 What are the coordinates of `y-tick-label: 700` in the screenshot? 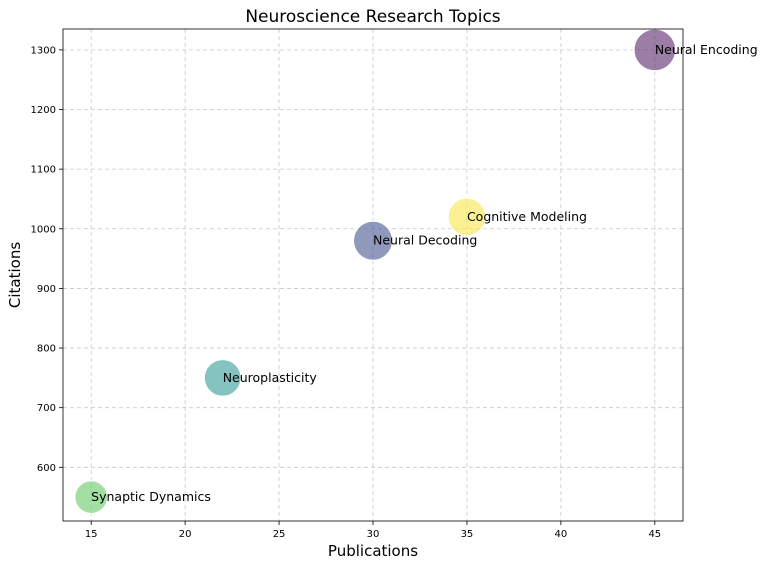 It's located at (46, 408).